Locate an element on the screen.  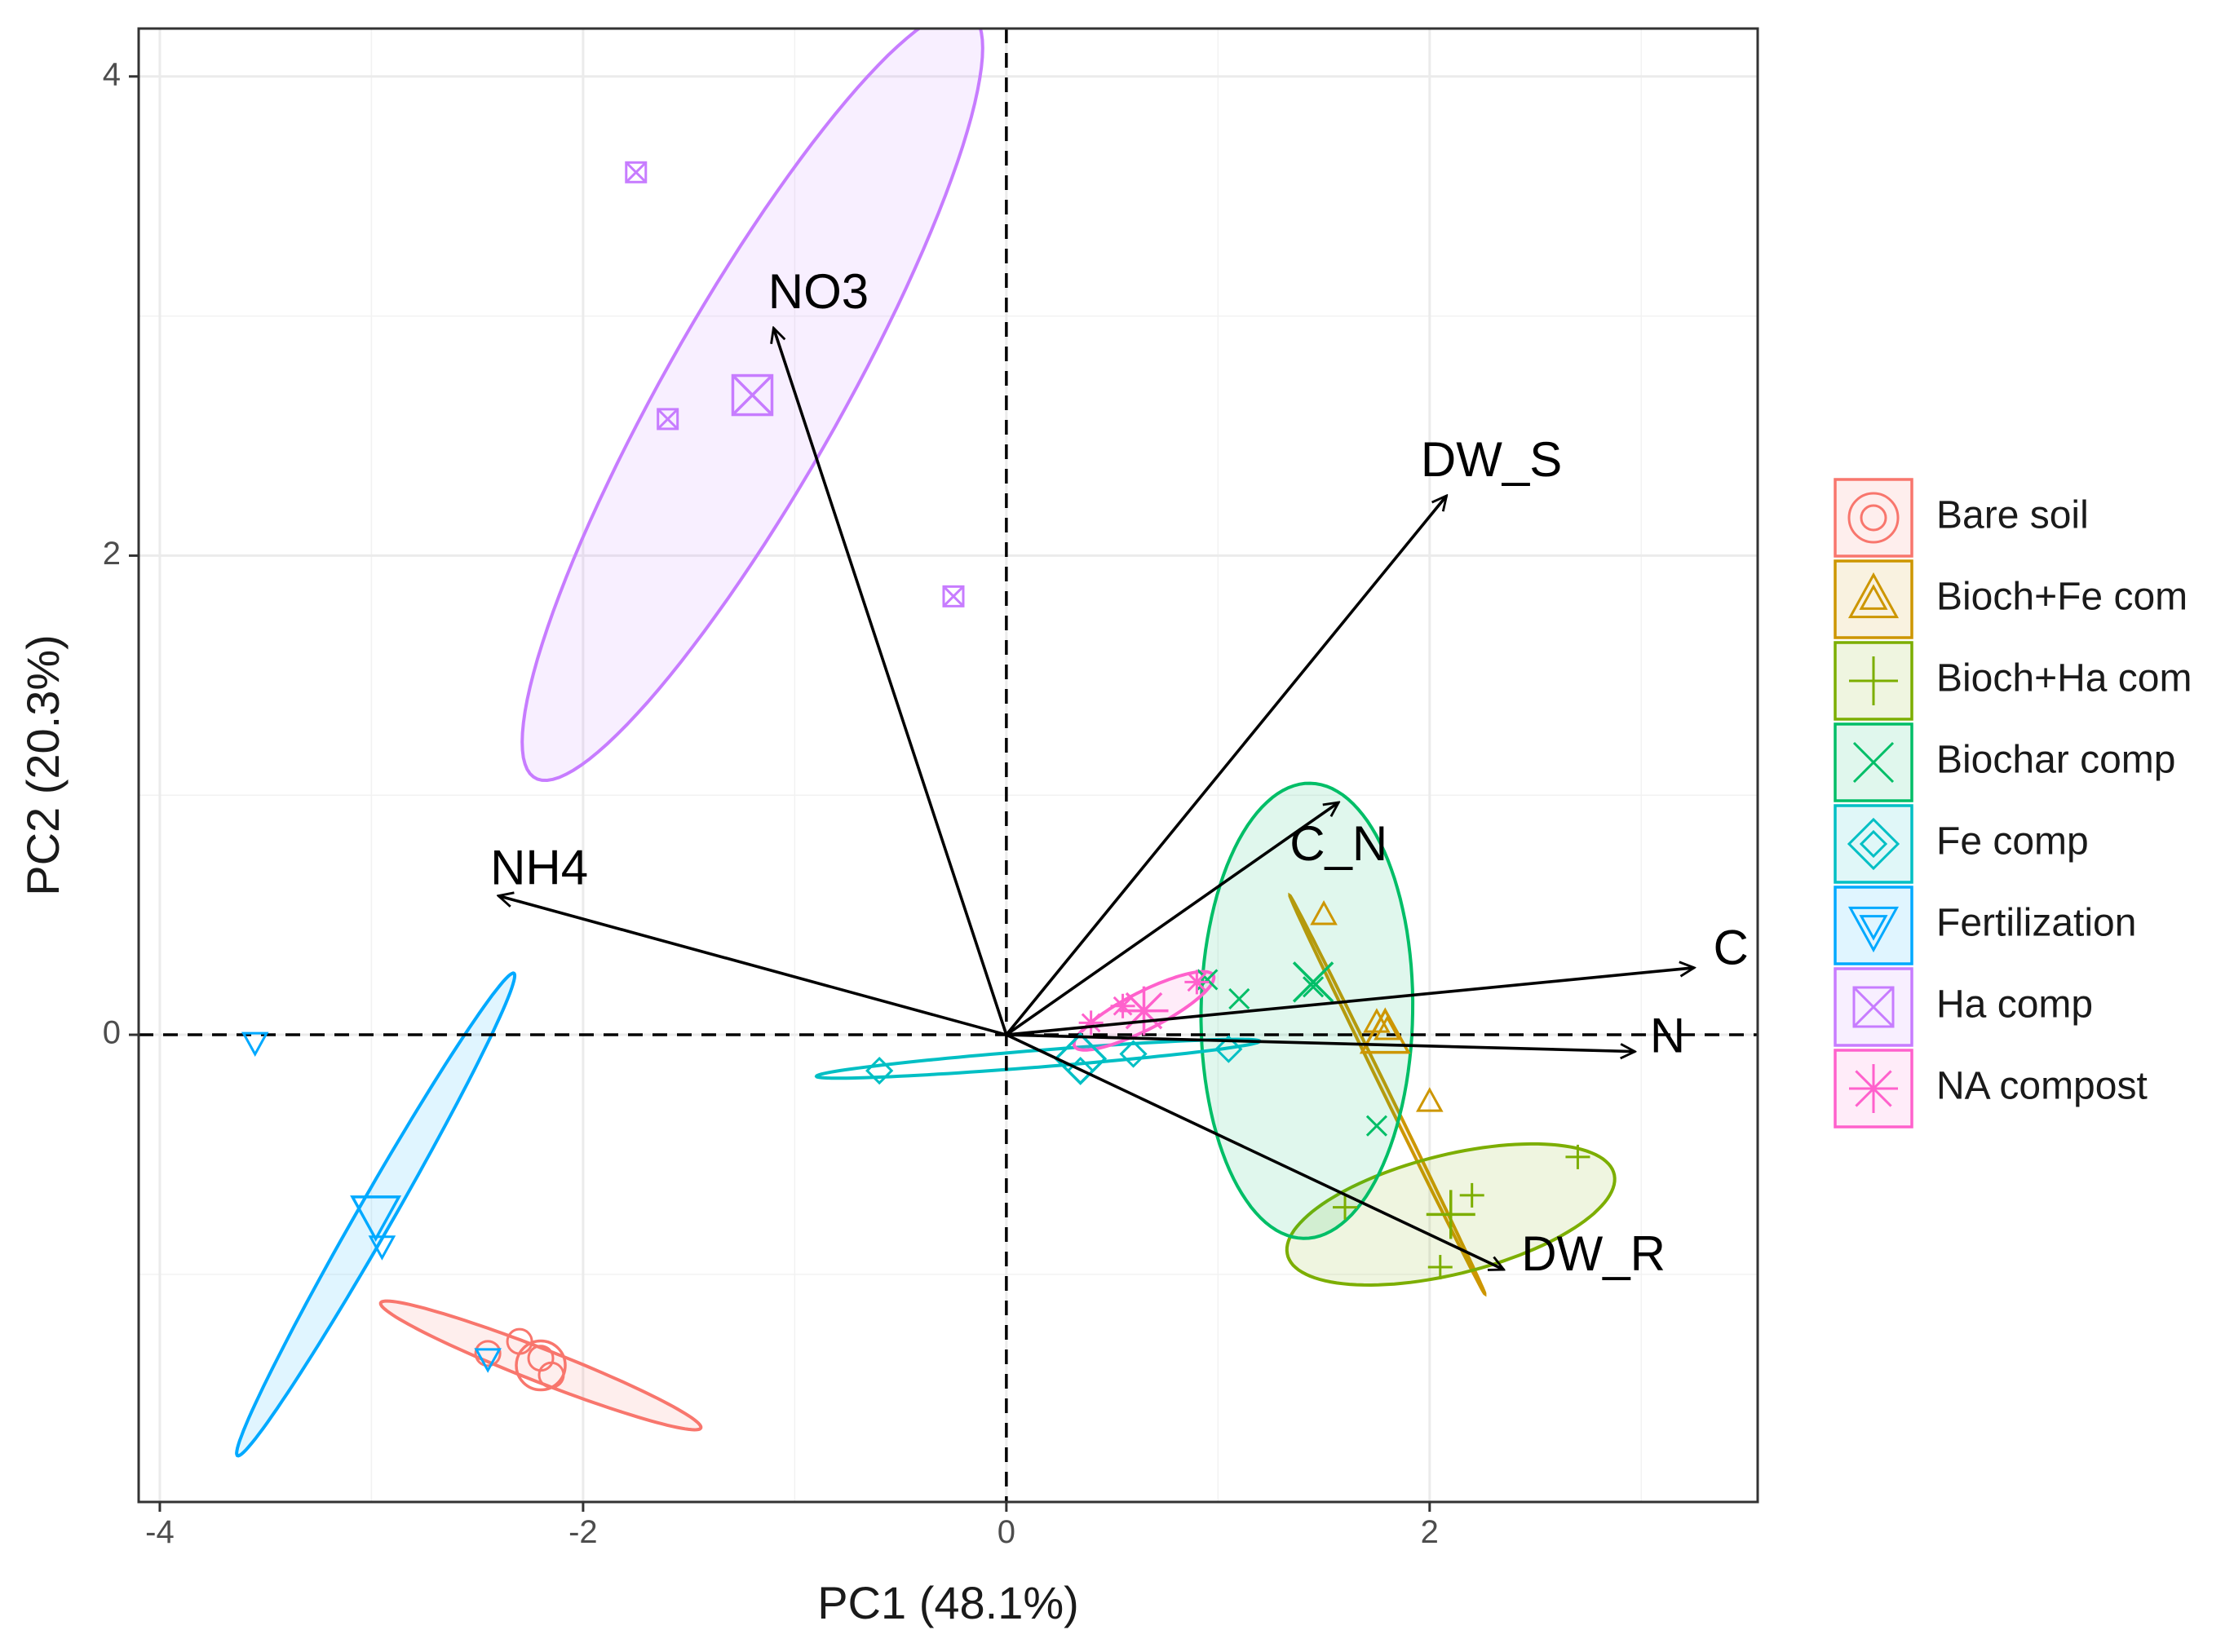
points-bare-soil is located at coordinates (520, 1360).